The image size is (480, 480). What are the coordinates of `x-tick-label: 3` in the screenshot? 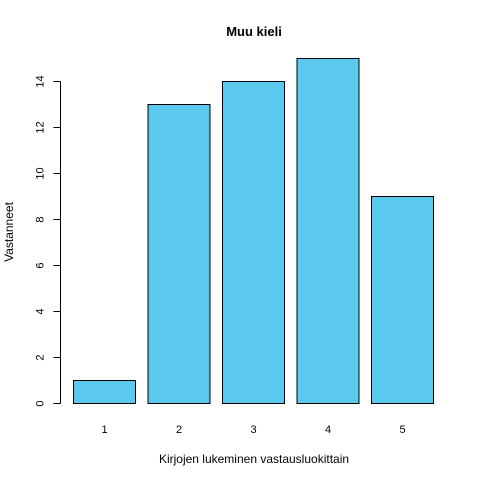 It's located at (253, 430).